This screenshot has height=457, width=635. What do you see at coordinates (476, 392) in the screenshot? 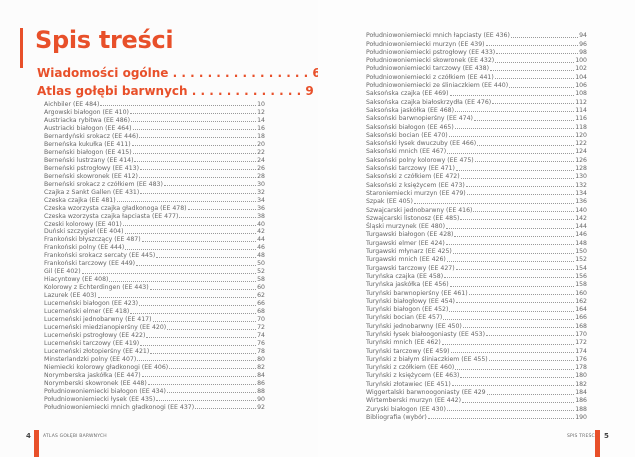
I see `toc-entry: Wiggertalski barwnoogoniasty (EE 429 184` at bounding box center [476, 392].